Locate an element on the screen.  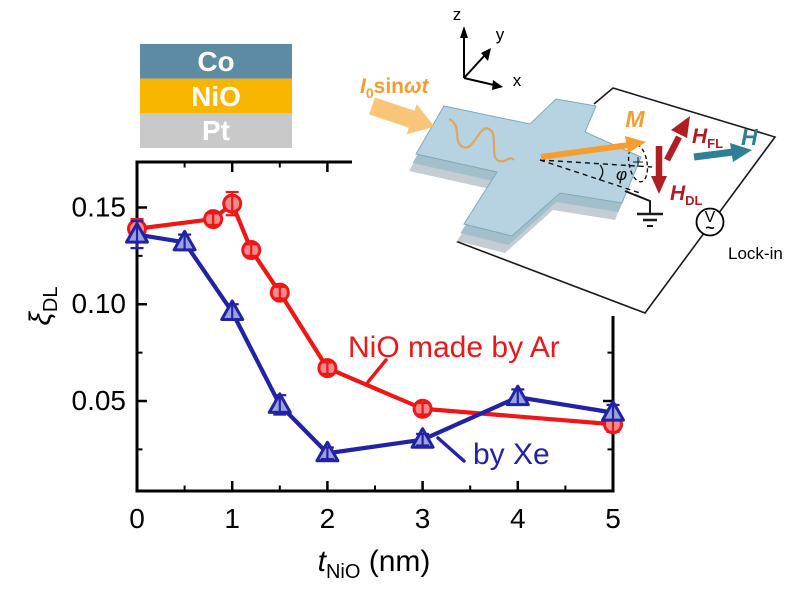
x-tick-label: 1 is located at coordinates (232, 518).